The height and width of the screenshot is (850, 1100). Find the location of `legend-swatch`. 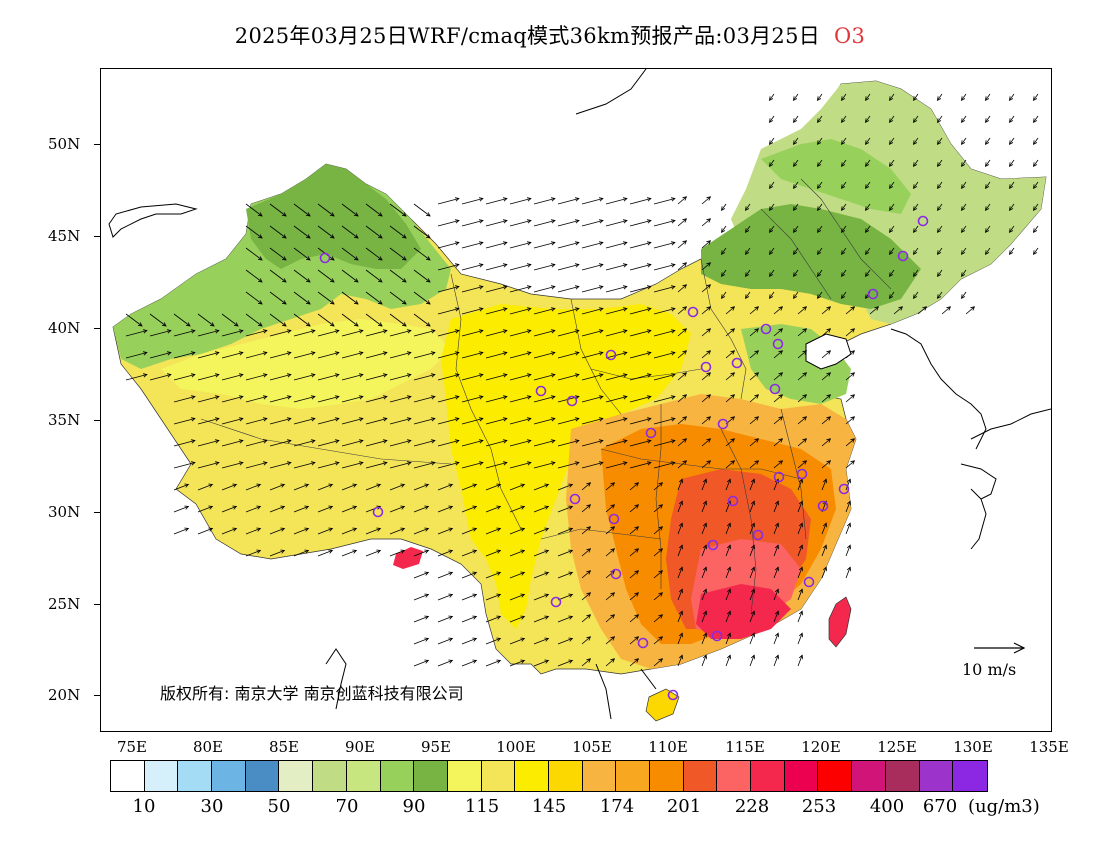

legend-swatch is located at coordinates (801, 776).